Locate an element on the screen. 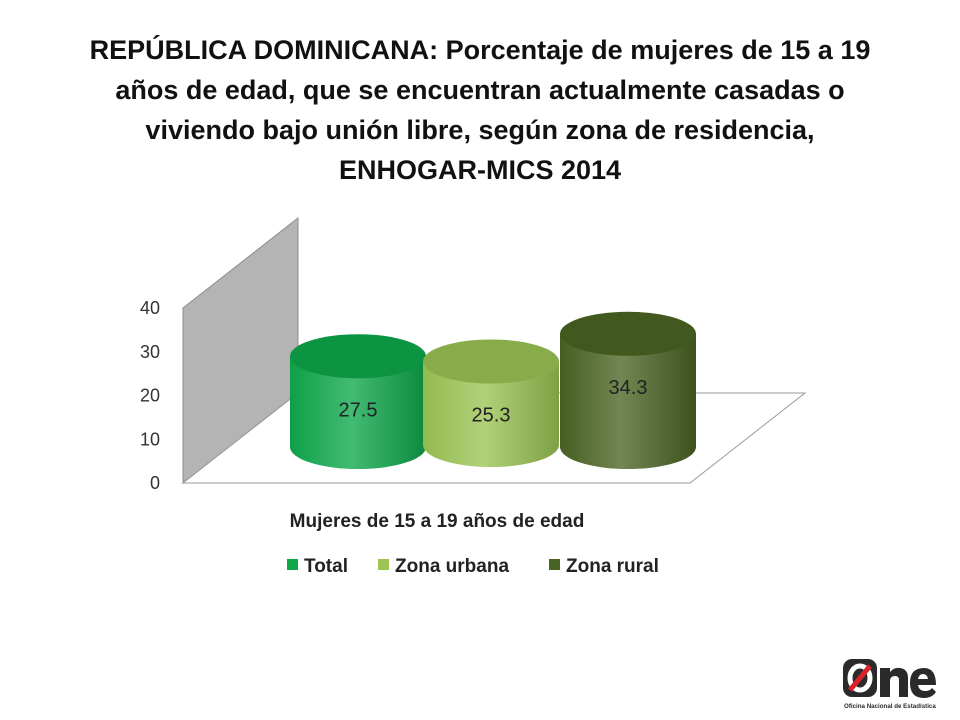 This screenshot has width=960, height=720. legend-label: Zona urbana is located at coordinates (452, 566).